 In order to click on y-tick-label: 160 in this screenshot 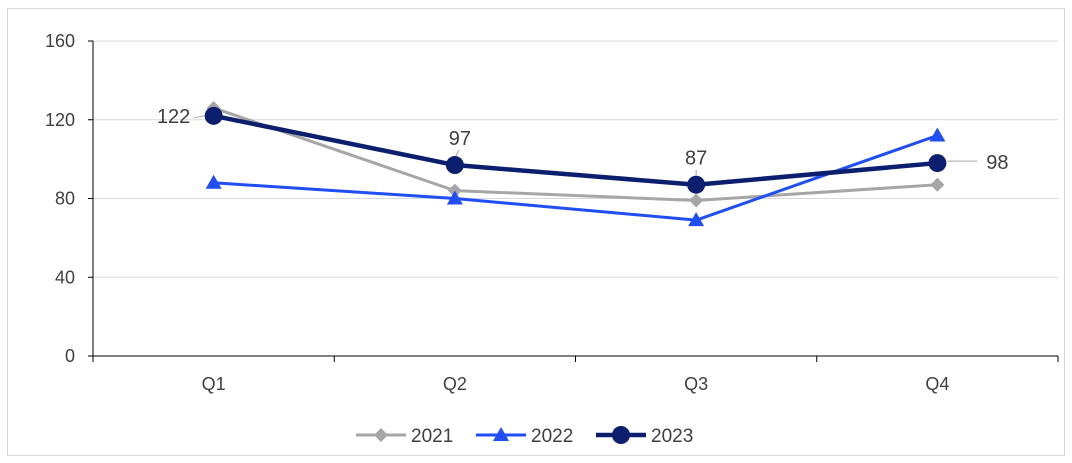, I will do `click(60, 41)`.